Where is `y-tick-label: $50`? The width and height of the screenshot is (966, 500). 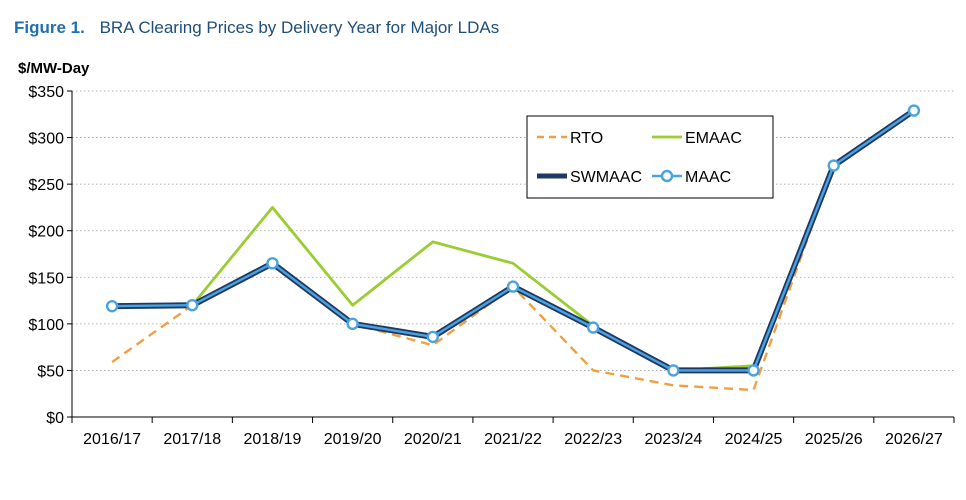
y-tick-label: $50 is located at coordinates (50, 371).